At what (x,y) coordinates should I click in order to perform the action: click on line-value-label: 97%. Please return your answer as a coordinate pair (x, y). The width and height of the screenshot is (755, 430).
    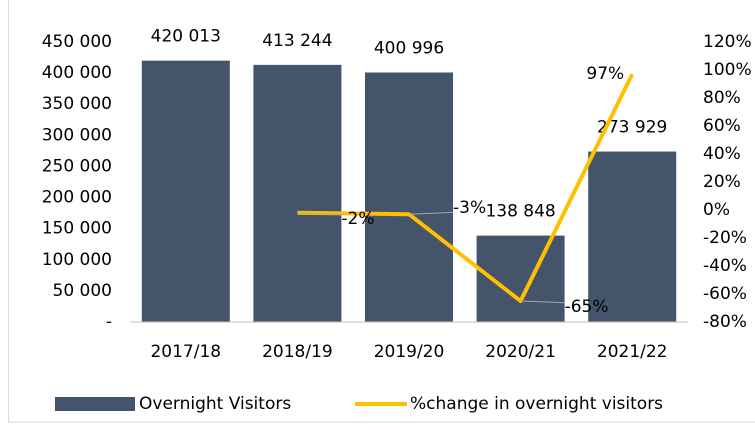
    Looking at the image, I should click on (605, 74).